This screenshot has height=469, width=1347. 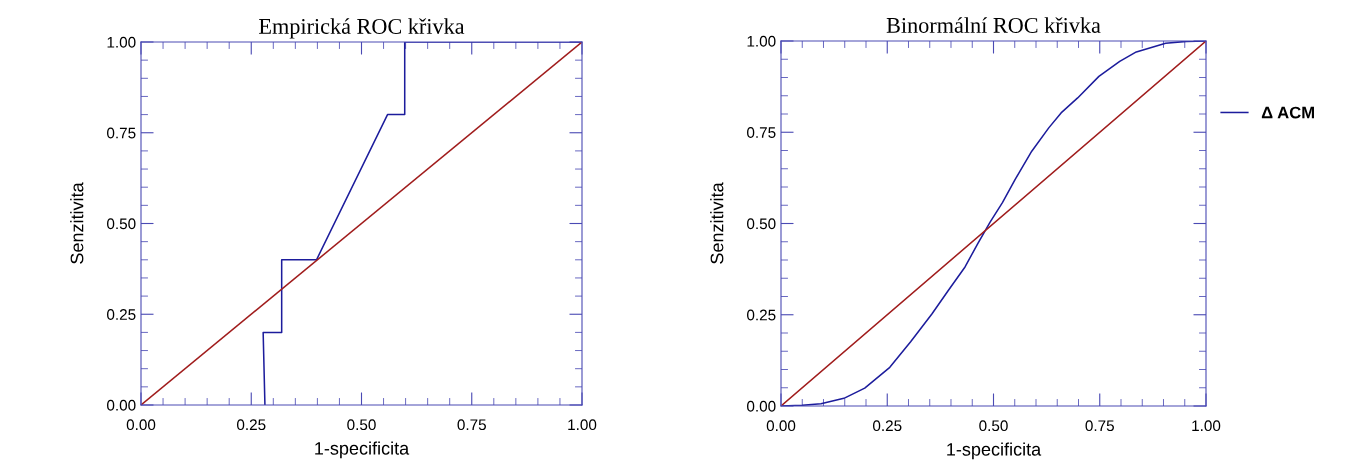 What do you see at coordinates (1287, 112) in the screenshot?
I see `legend-label: Δ ACM` at bounding box center [1287, 112].